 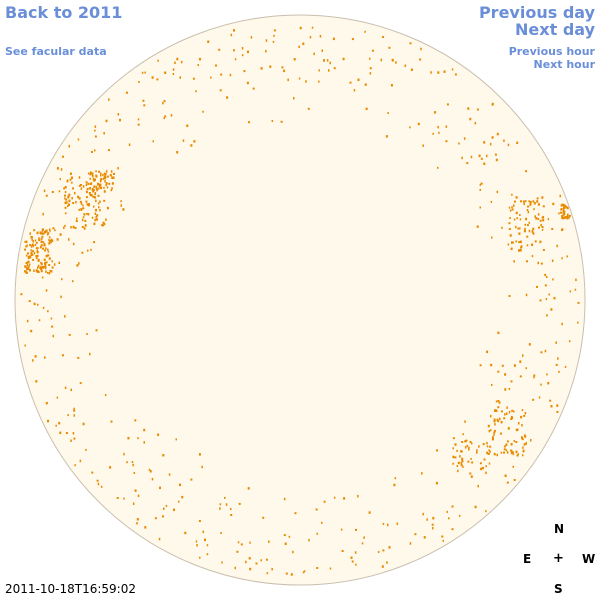 What do you see at coordinates (555, 29) in the screenshot?
I see `next-day-link: Next day` at bounding box center [555, 29].